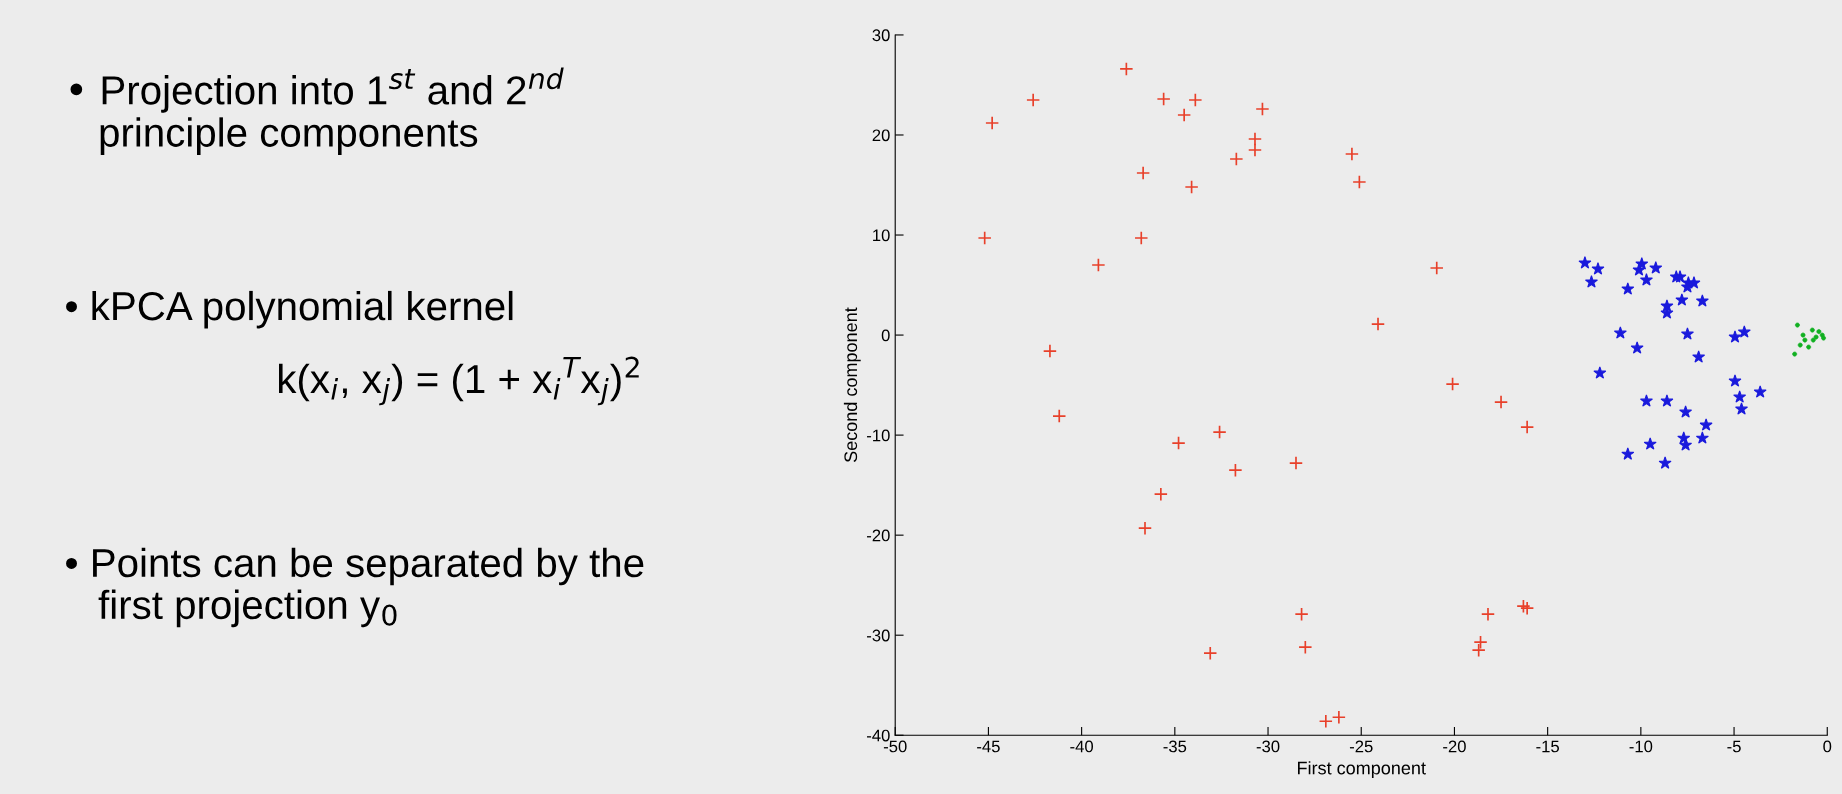 This screenshot has width=1842, height=794. I want to click on text: • Points can be separated by the first projection y$_{0}$, so click(355, 587).